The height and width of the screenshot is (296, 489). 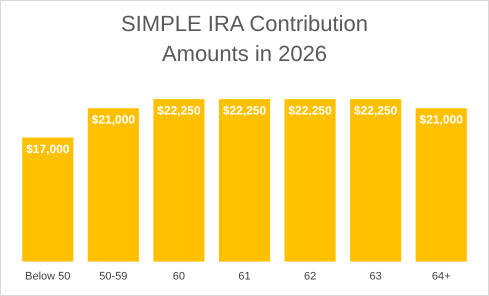 What do you see at coordinates (47, 276) in the screenshot?
I see `x-tick-label: Below 50` at bounding box center [47, 276].